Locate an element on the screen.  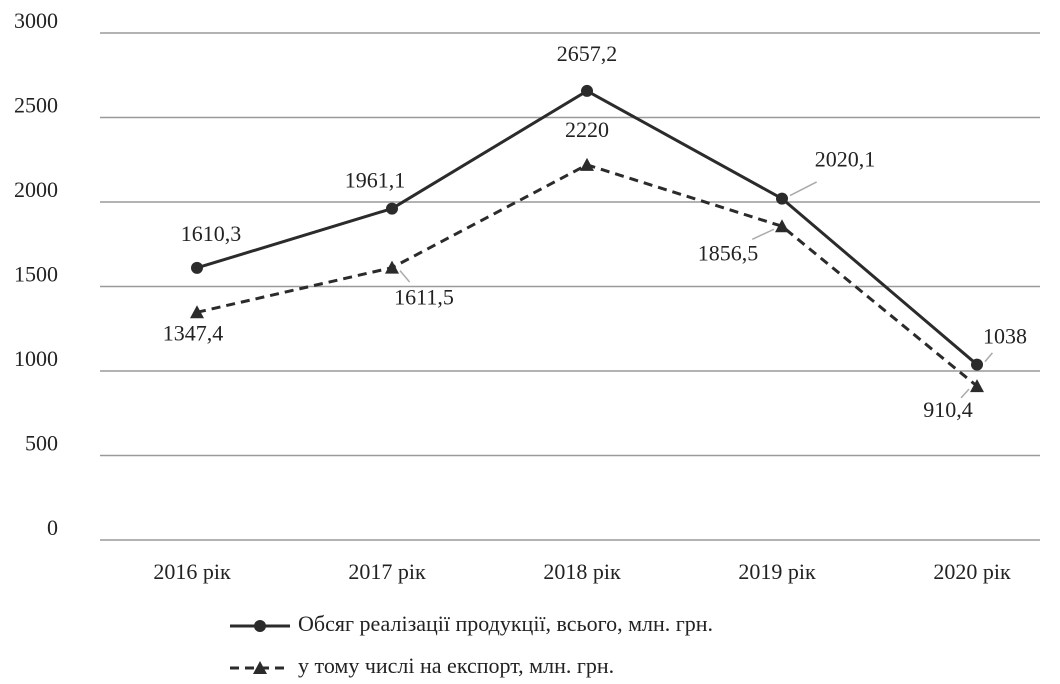
legend-label: у тому числі на експорт, млн. грн. is located at coordinates (456, 665).